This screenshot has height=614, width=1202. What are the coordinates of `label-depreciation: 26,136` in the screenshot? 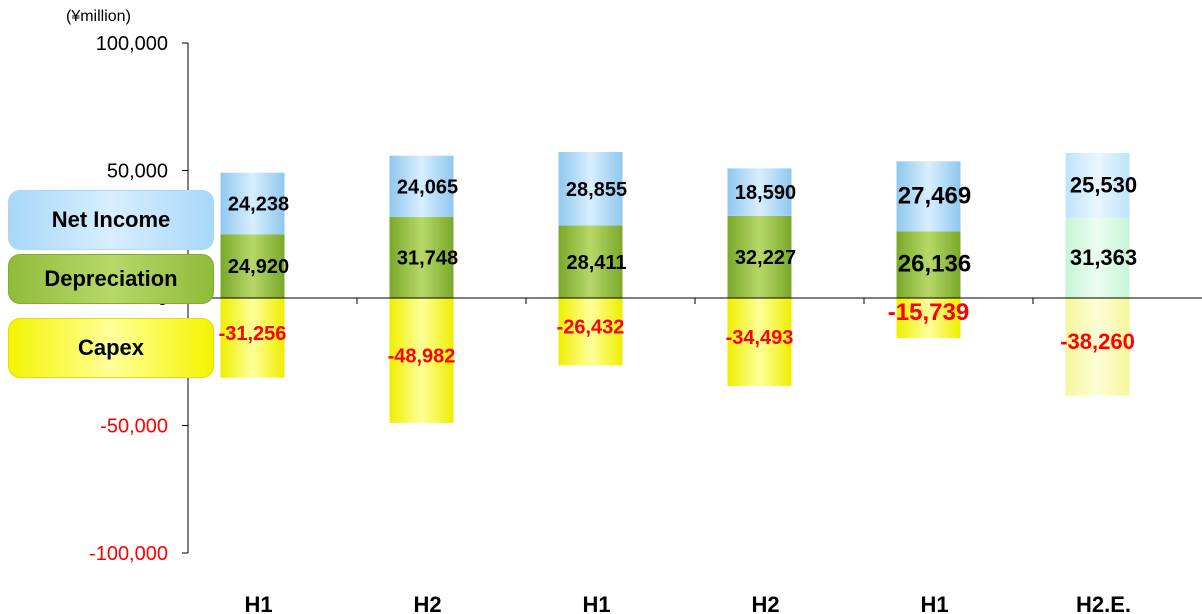 It's located at (934, 264).